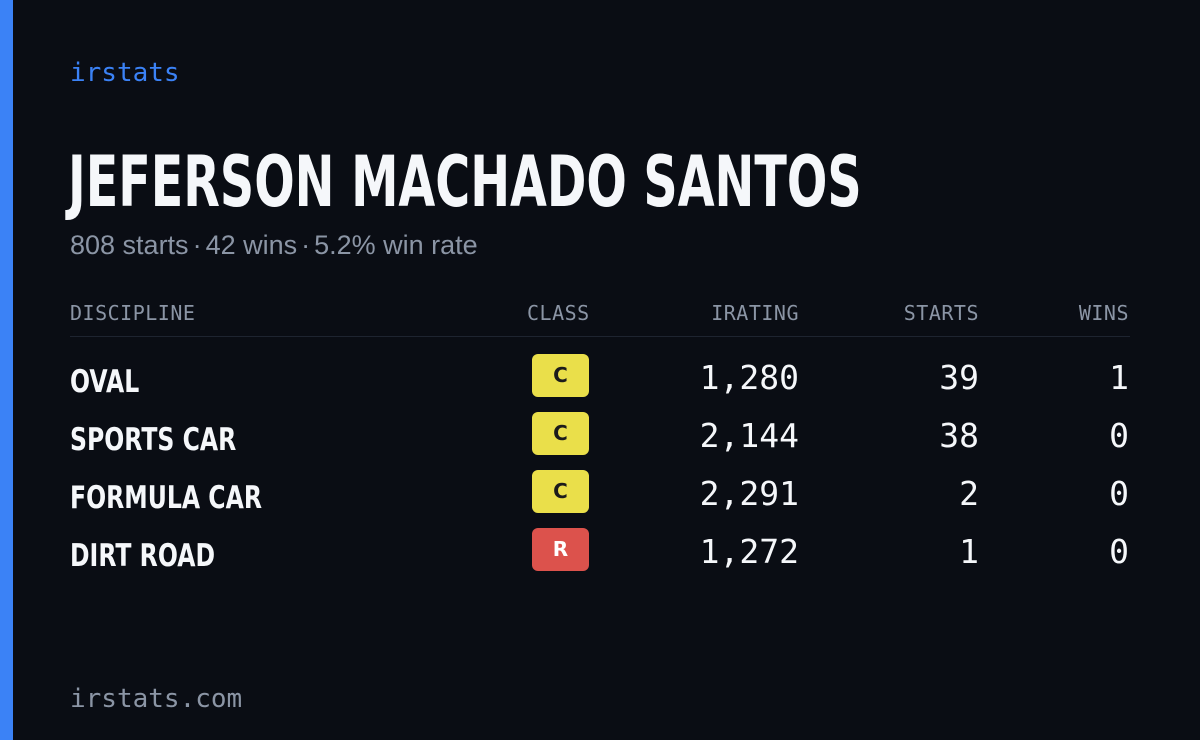  What do you see at coordinates (600, 557) in the screenshot?
I see `table-row: DIRT ROAD R 1,272 1 0` at bounding box center [600, 557].